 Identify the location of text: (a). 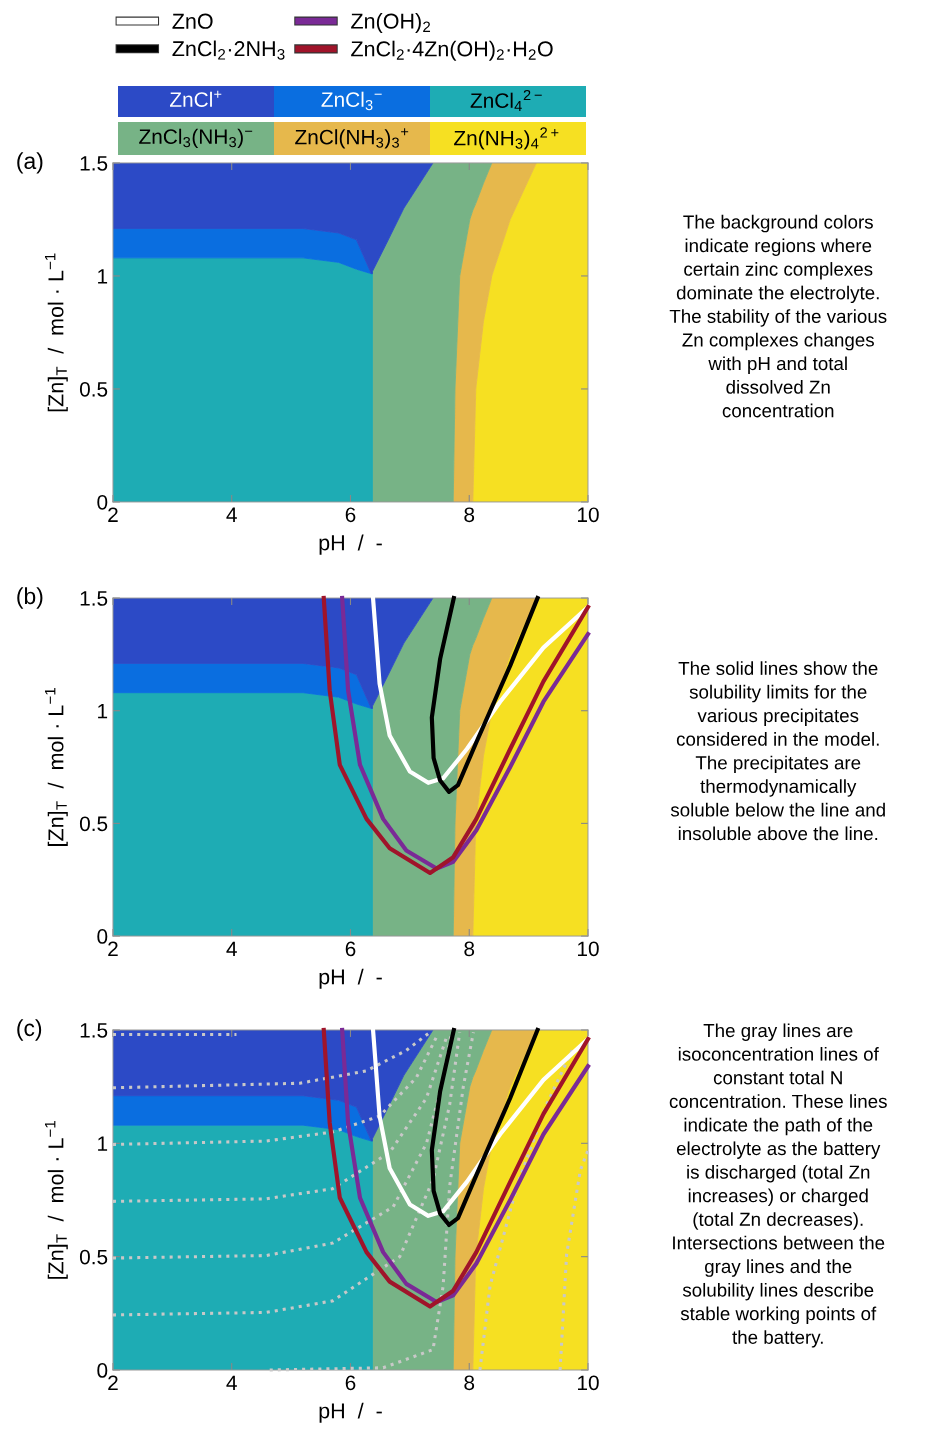
(30, 163).